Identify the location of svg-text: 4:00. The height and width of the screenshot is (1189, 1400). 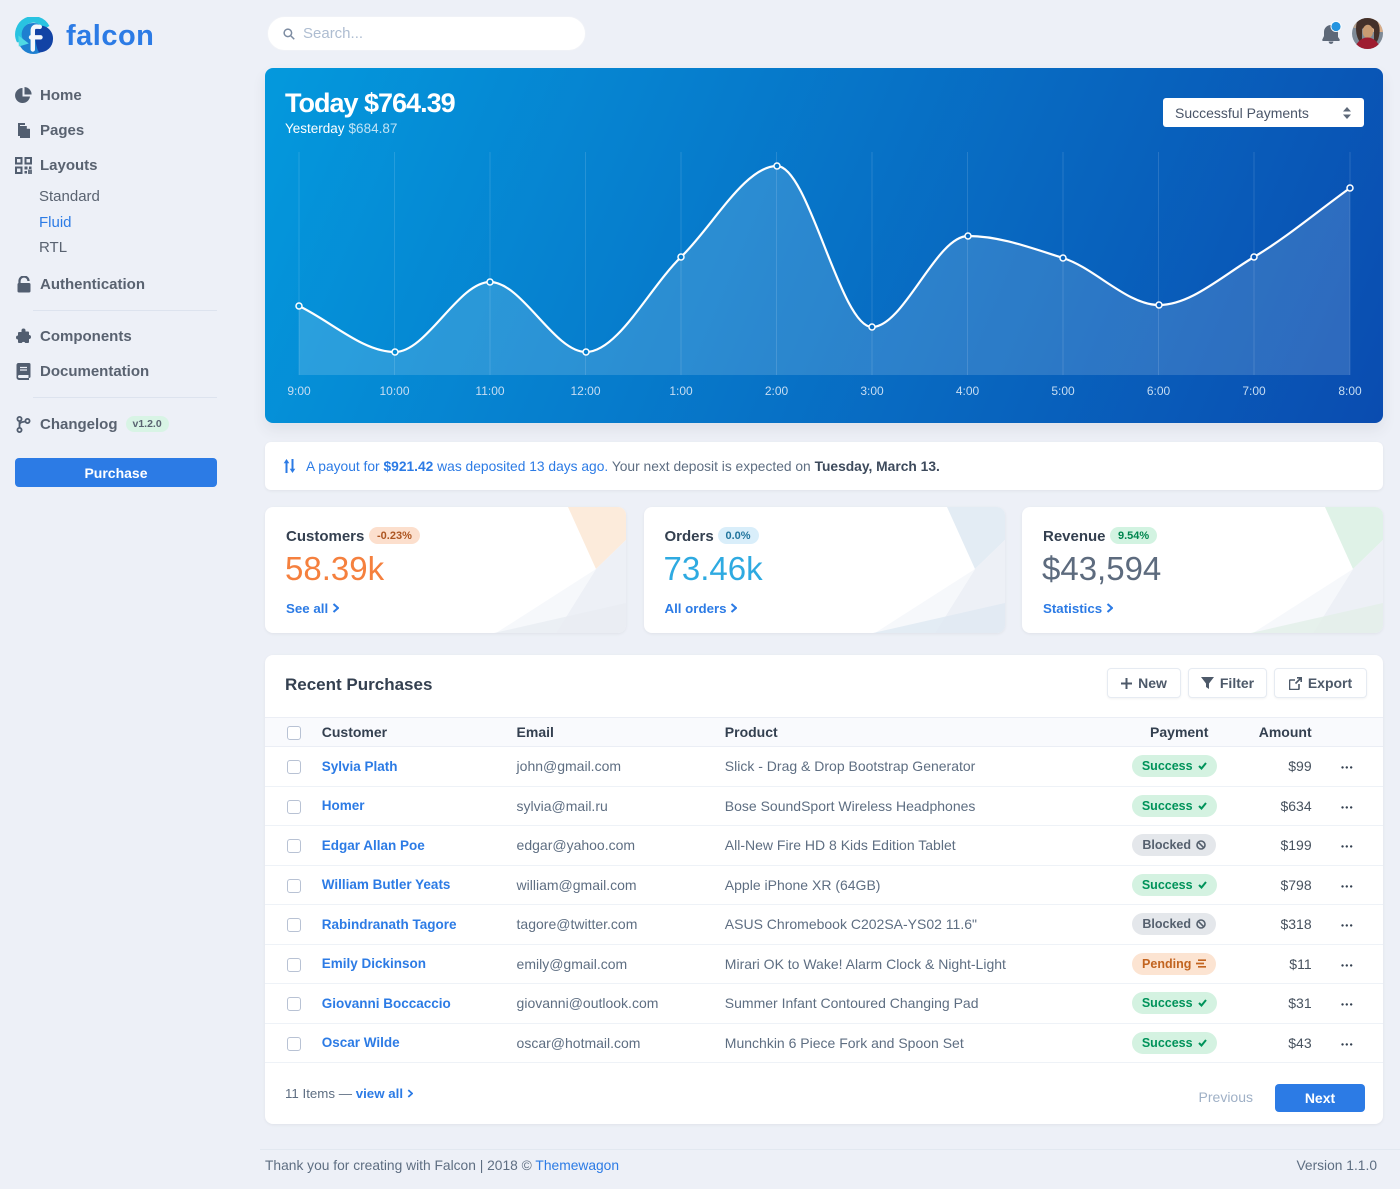
(968, 391).